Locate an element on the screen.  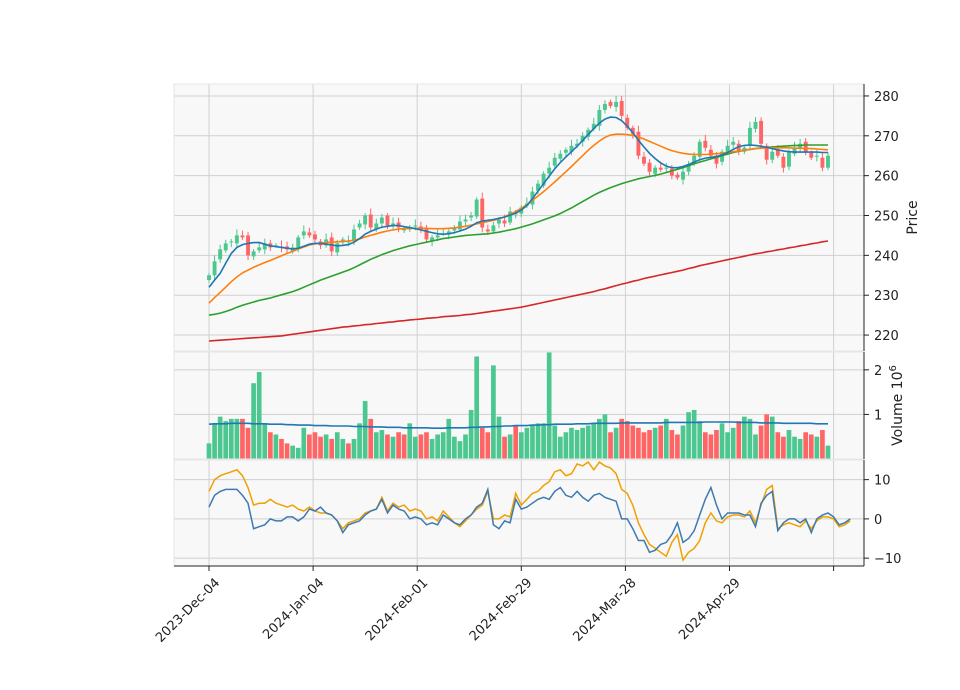
x-tick-label: 2023-Dec-04 is located at coordinates (188, 611).